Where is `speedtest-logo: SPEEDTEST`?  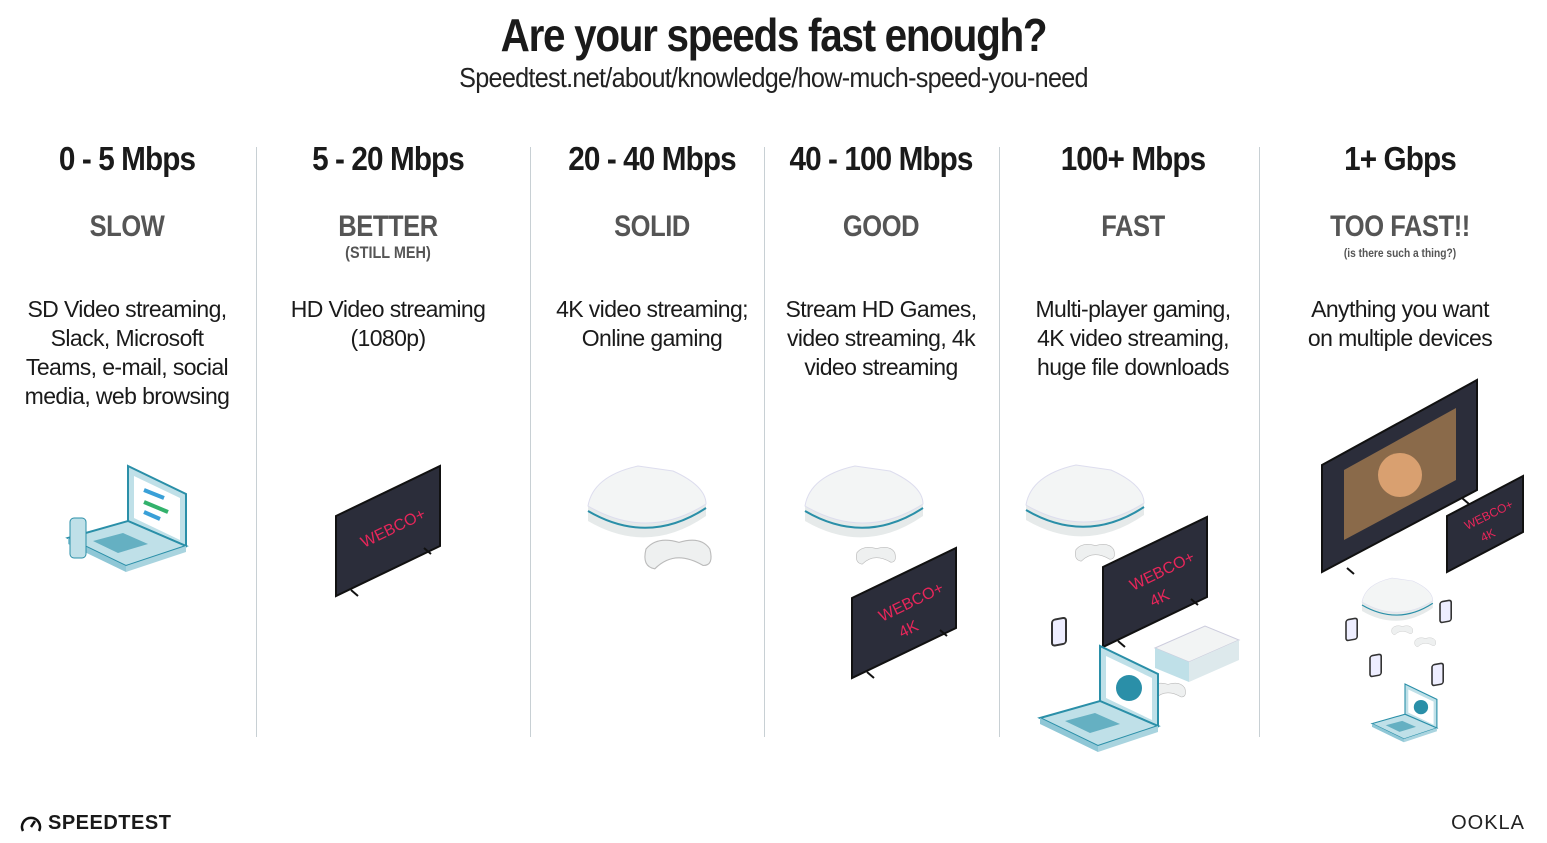
speedtest-logo: SPEEDTEST is located at coordinates (95, 823).